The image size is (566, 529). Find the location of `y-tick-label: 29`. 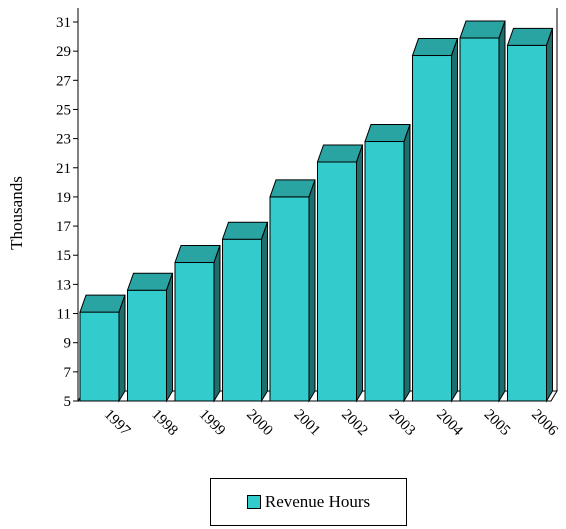

y-tick-label: 29 is located at coordinates (63, 52).